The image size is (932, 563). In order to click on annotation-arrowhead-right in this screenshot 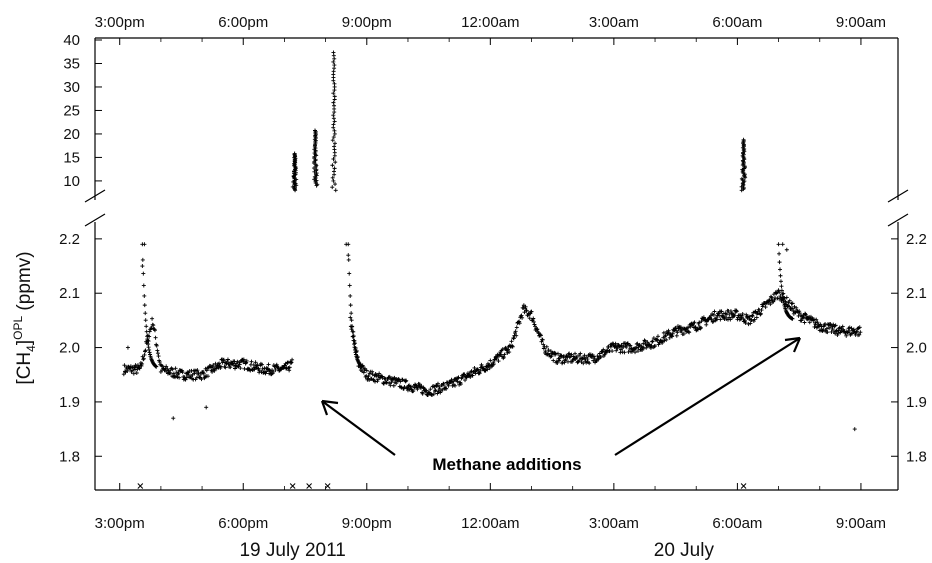, I will do `click(793, 344)`.